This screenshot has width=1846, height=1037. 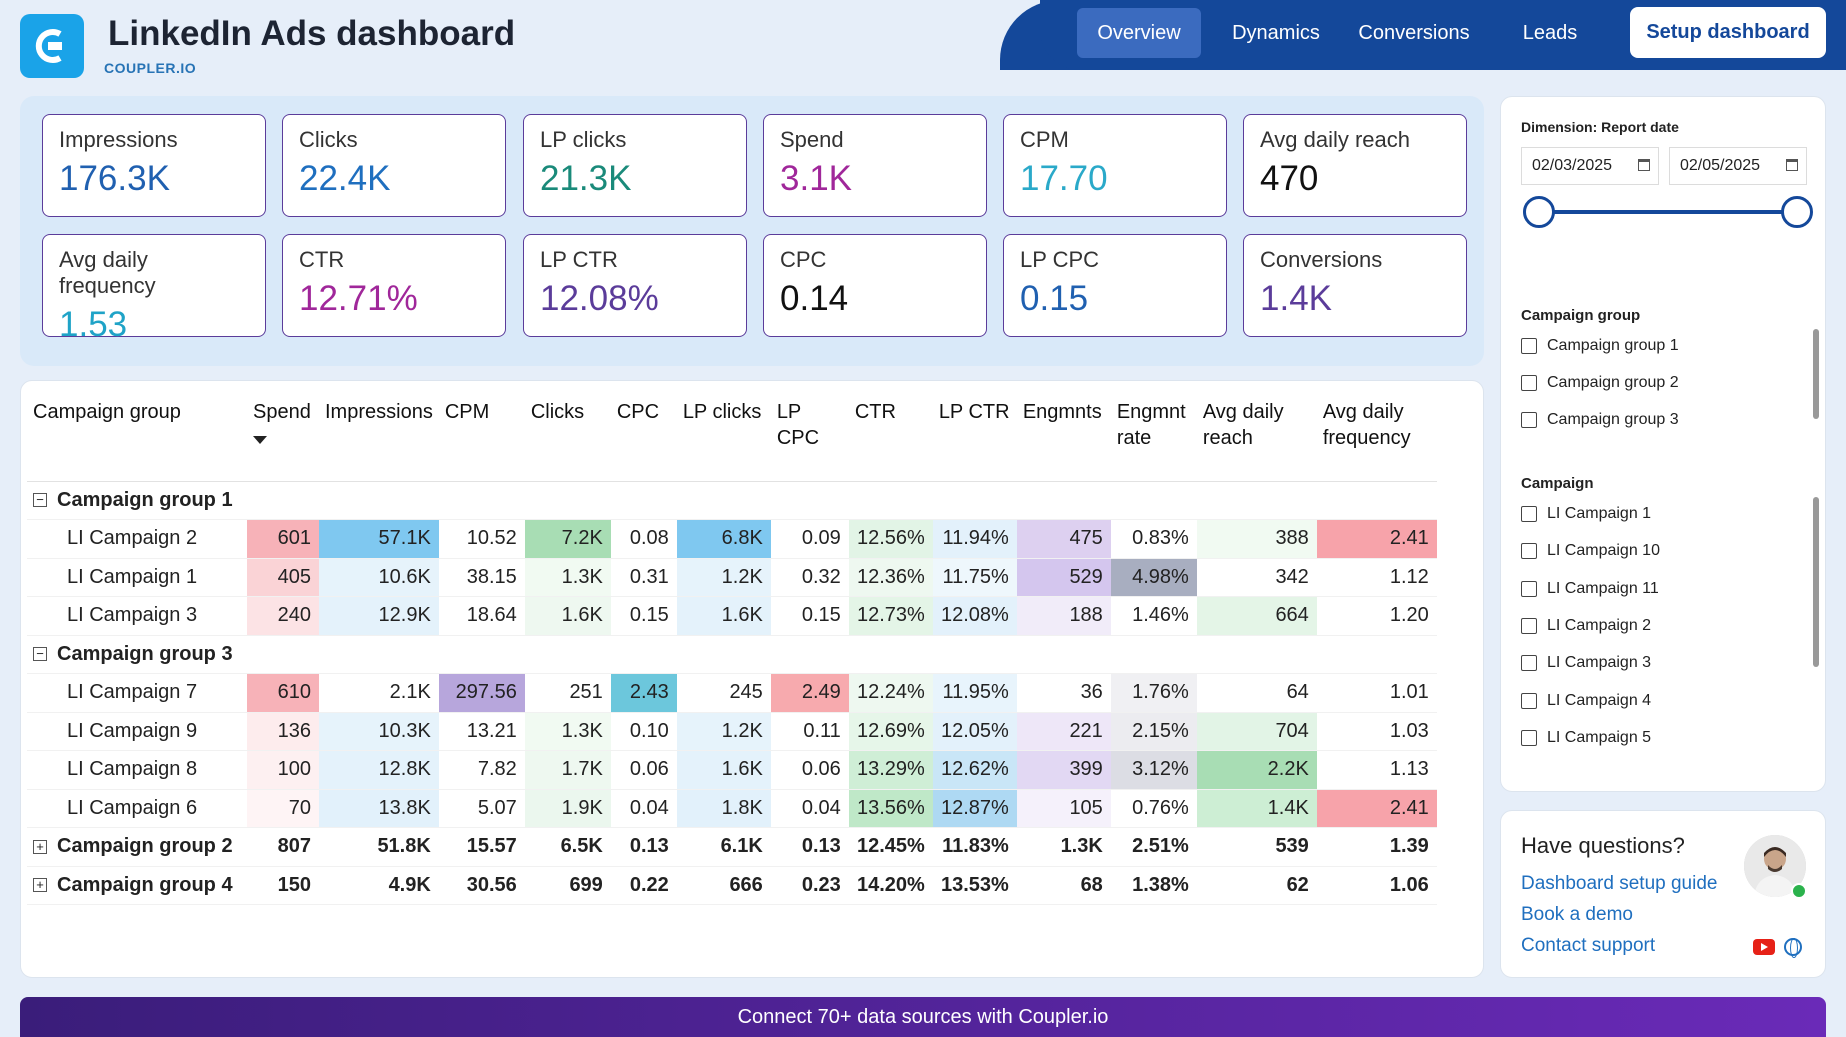 I want to click on cell-value: 251, so click(x=586, y=692).